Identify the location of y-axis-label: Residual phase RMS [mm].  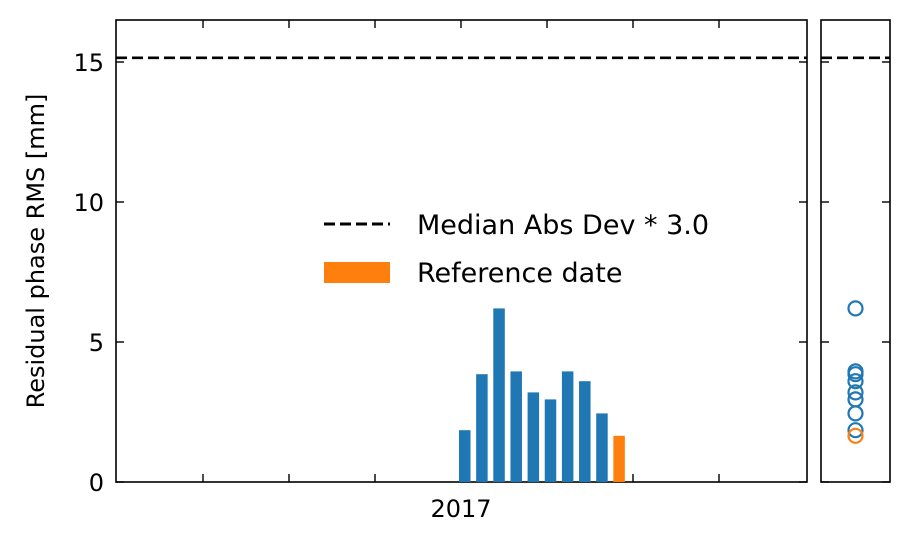
(36, 251).